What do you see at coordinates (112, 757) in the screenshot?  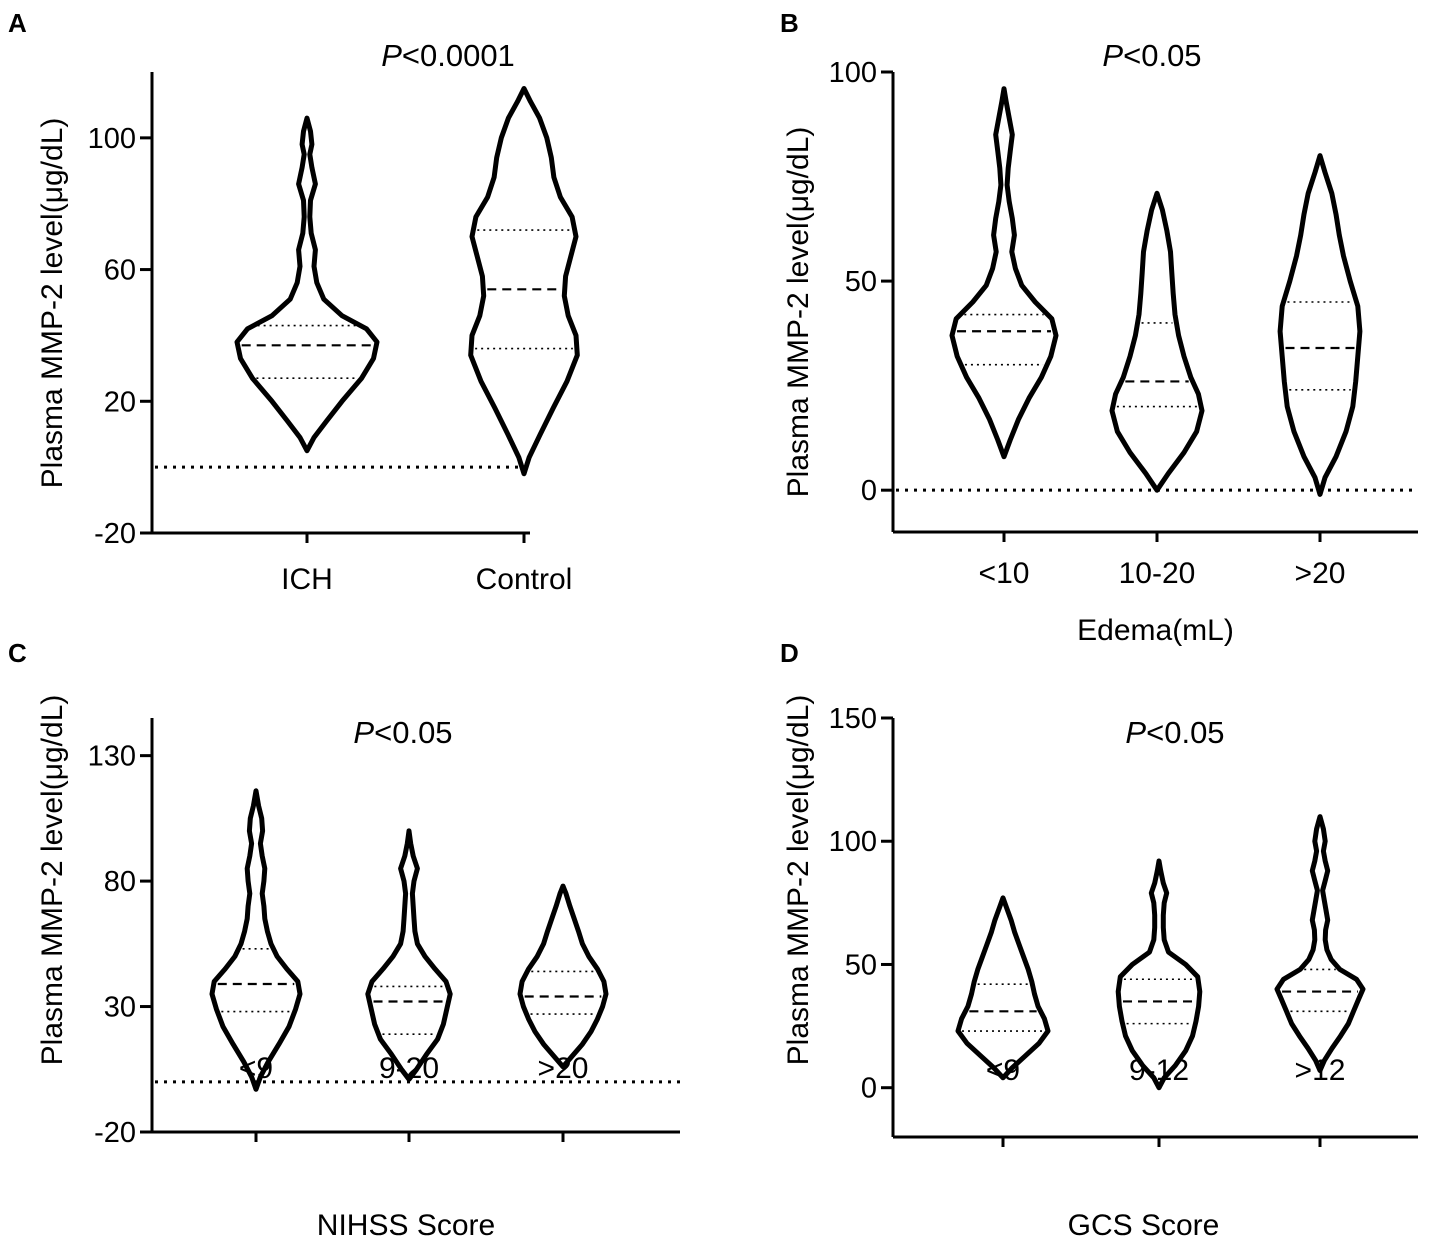 I see `y-tick-label: 130` at bounding box center [112, 757].